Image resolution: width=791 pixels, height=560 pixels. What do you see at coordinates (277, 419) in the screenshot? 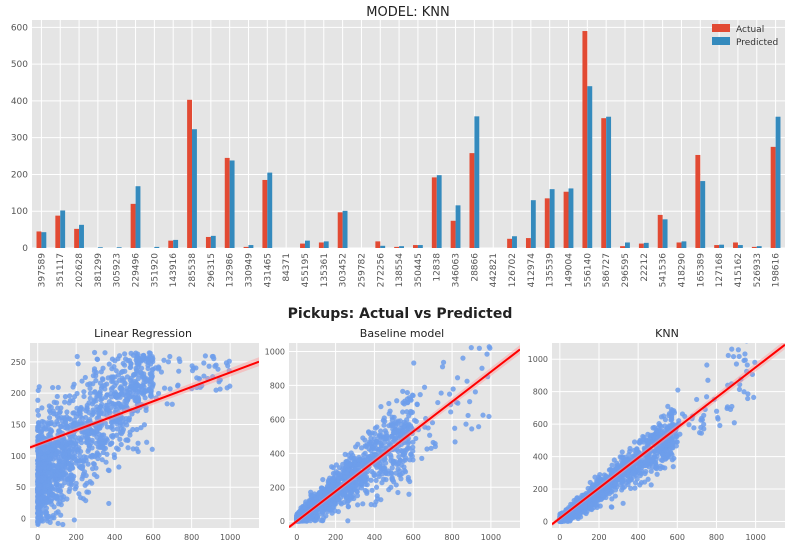
I see `scatter-y-tick-label: 600` at bounding box center [277, 419].